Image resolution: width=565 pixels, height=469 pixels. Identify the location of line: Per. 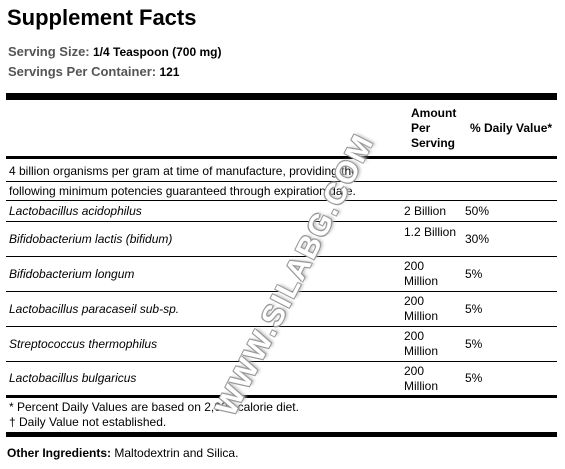
(421, 128).